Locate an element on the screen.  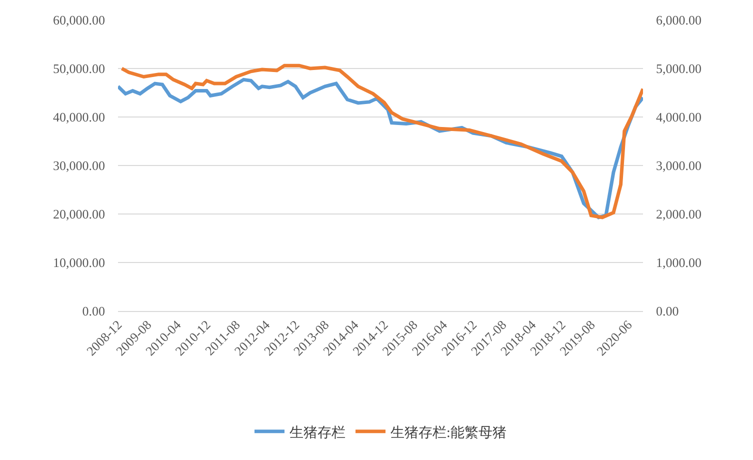
y-tick-label: 60,000.00 is located at coordinates (79, 20).